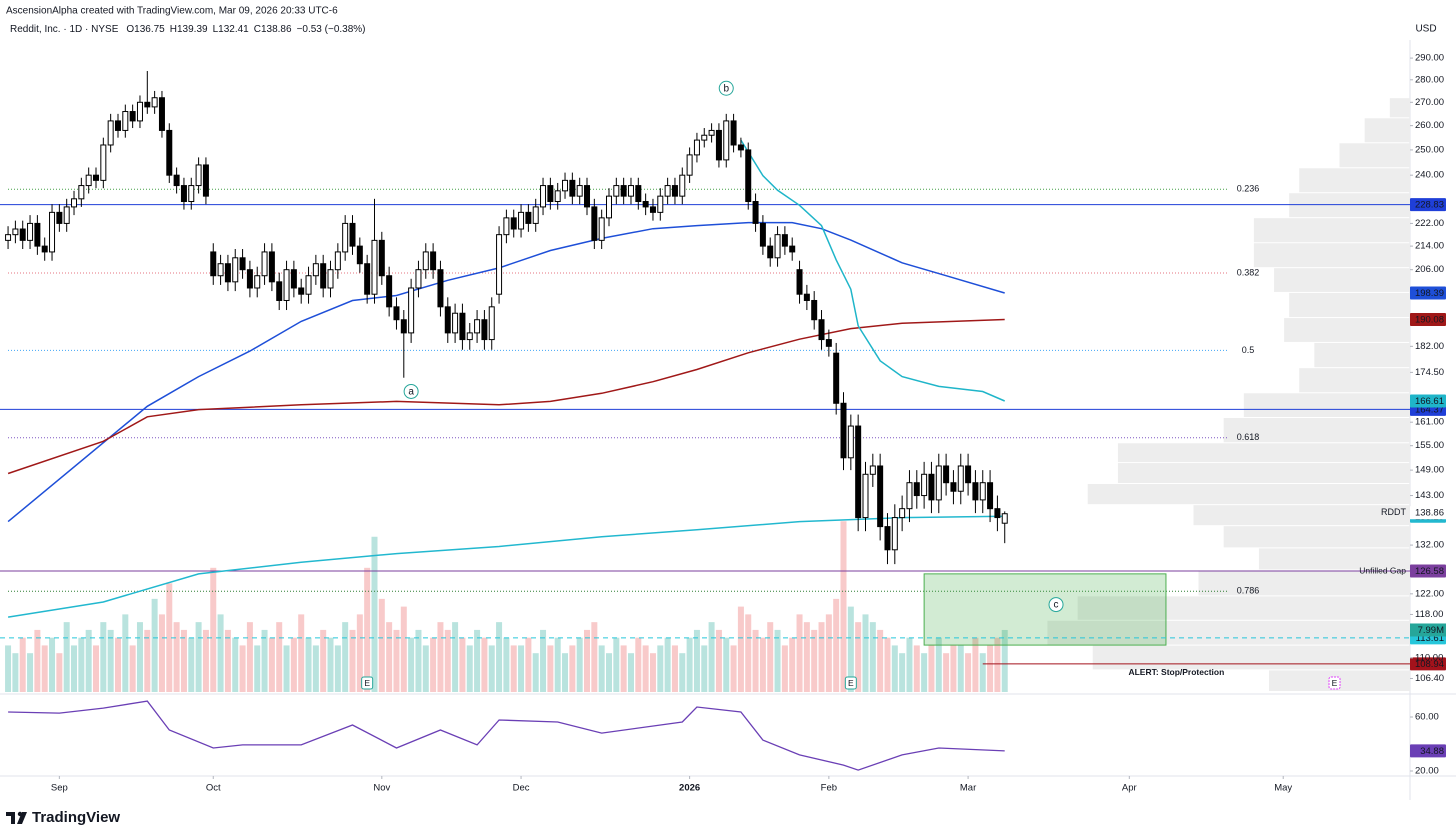 The height and width of the screenshot is (838, 1456). Describe the element at coordinates (1429, 664) in the screenshot. I see `line-price-label: 108.94` at that location.